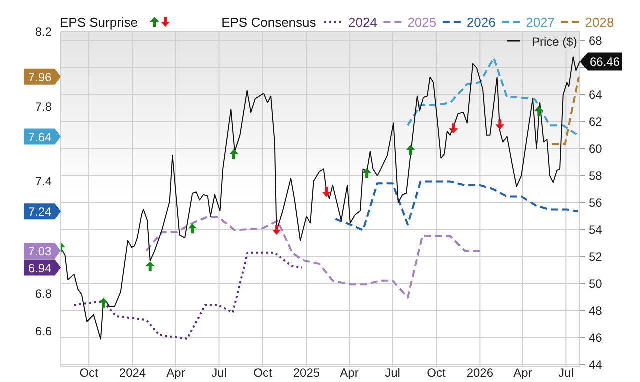 This screenshot has width=640, height=382. I want to click on y2-tick-label: 44, so click(596, 365).